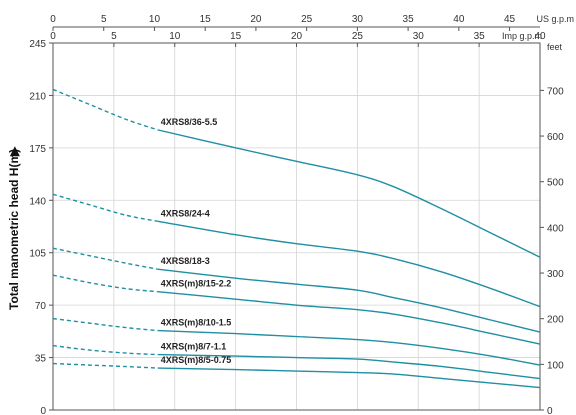 This screenshot has height=415, width=576. I want to click on us-axis-tick-label: 30, so click(358, 19).